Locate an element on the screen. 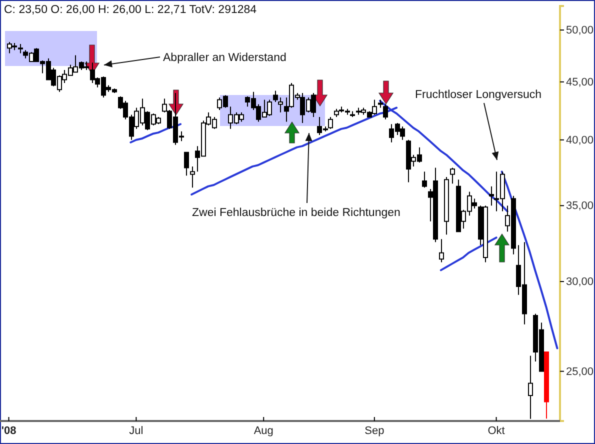 The width and height of the screenshot is (595, 444). annotation: Abpraller an Widerstand is located at coordinates (224, 58).